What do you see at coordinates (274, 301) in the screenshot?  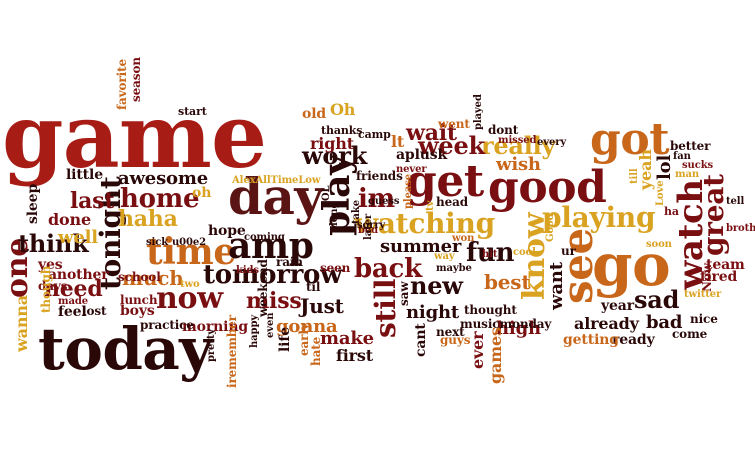 I see `word-miss: miss` at bounding box center [274, 301].